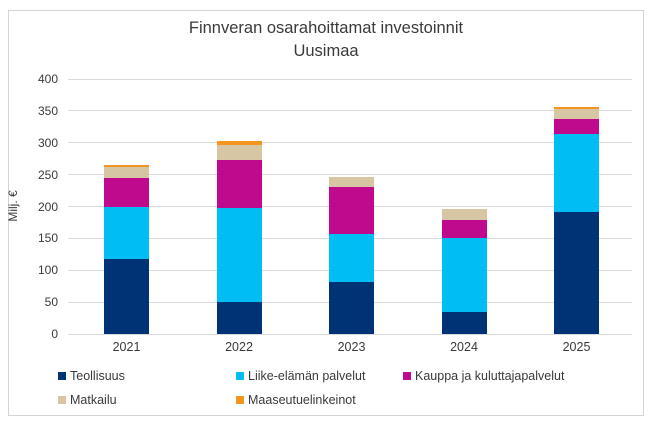  I want to click on y-tick-label-100: 100, so click(47, 270).